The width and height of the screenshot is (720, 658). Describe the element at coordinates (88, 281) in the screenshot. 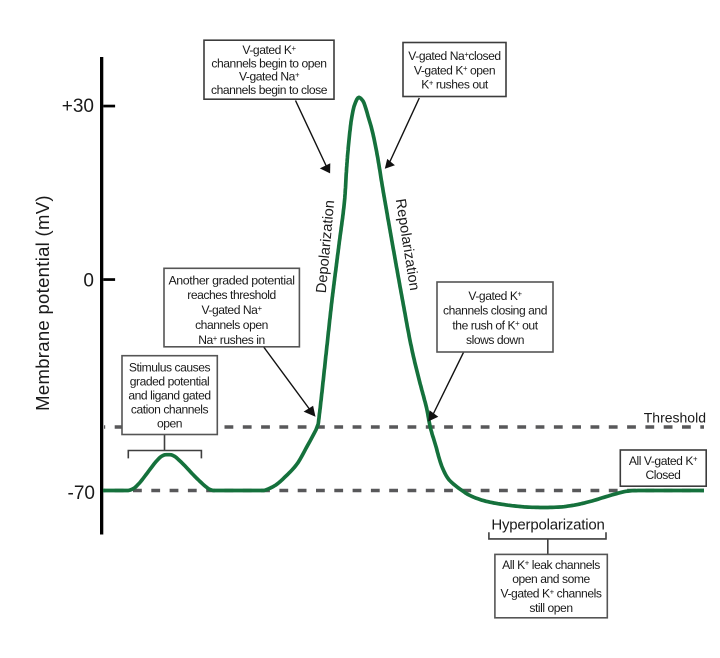

I see `svg-text: 0` at that location.